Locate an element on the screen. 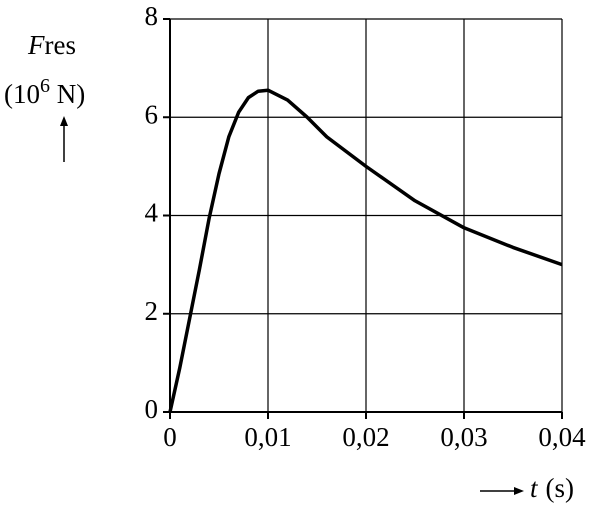 The image size is (604, 515). x-tick-label: 0,01 is located at coordinates (267, 437).